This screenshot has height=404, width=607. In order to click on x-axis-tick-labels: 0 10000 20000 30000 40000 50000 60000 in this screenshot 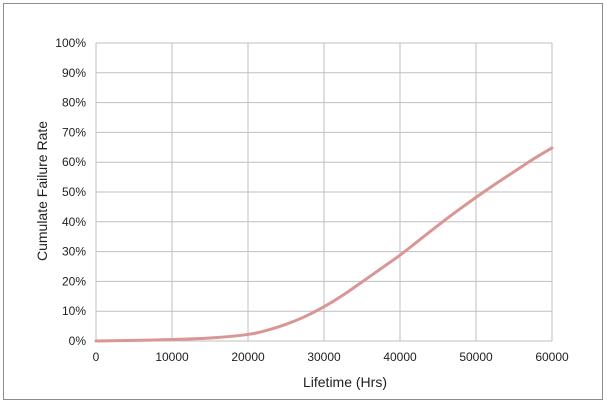, I will do `click(331, 357)`.